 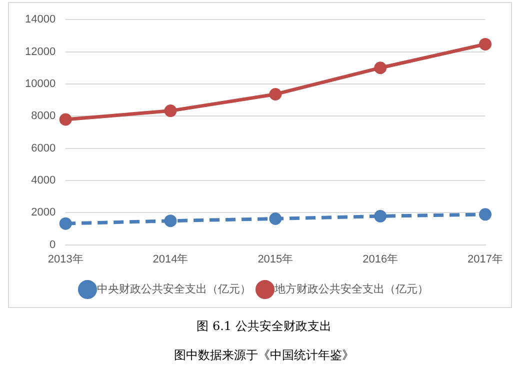 What do you see at coordinates (40, 84) in the screenshot?
I see `y-tick-label: 10000` at bounding box center [40, 84].